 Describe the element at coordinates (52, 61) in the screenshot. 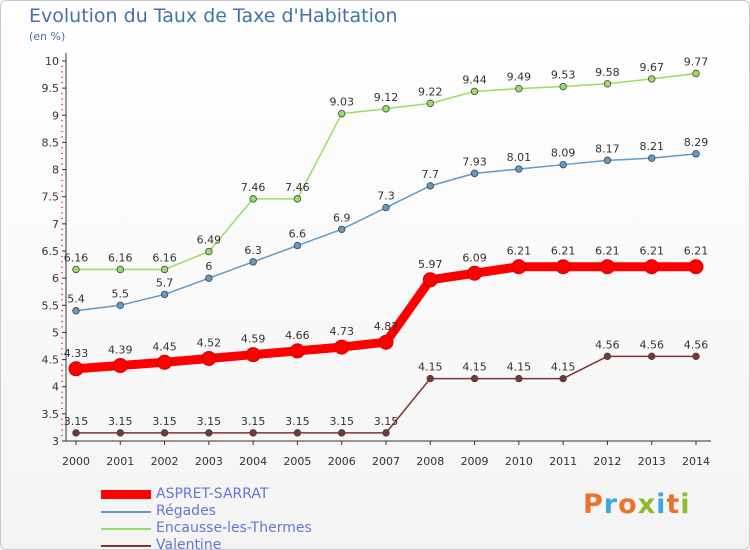

I see `y-tick-label: 10` at that location.